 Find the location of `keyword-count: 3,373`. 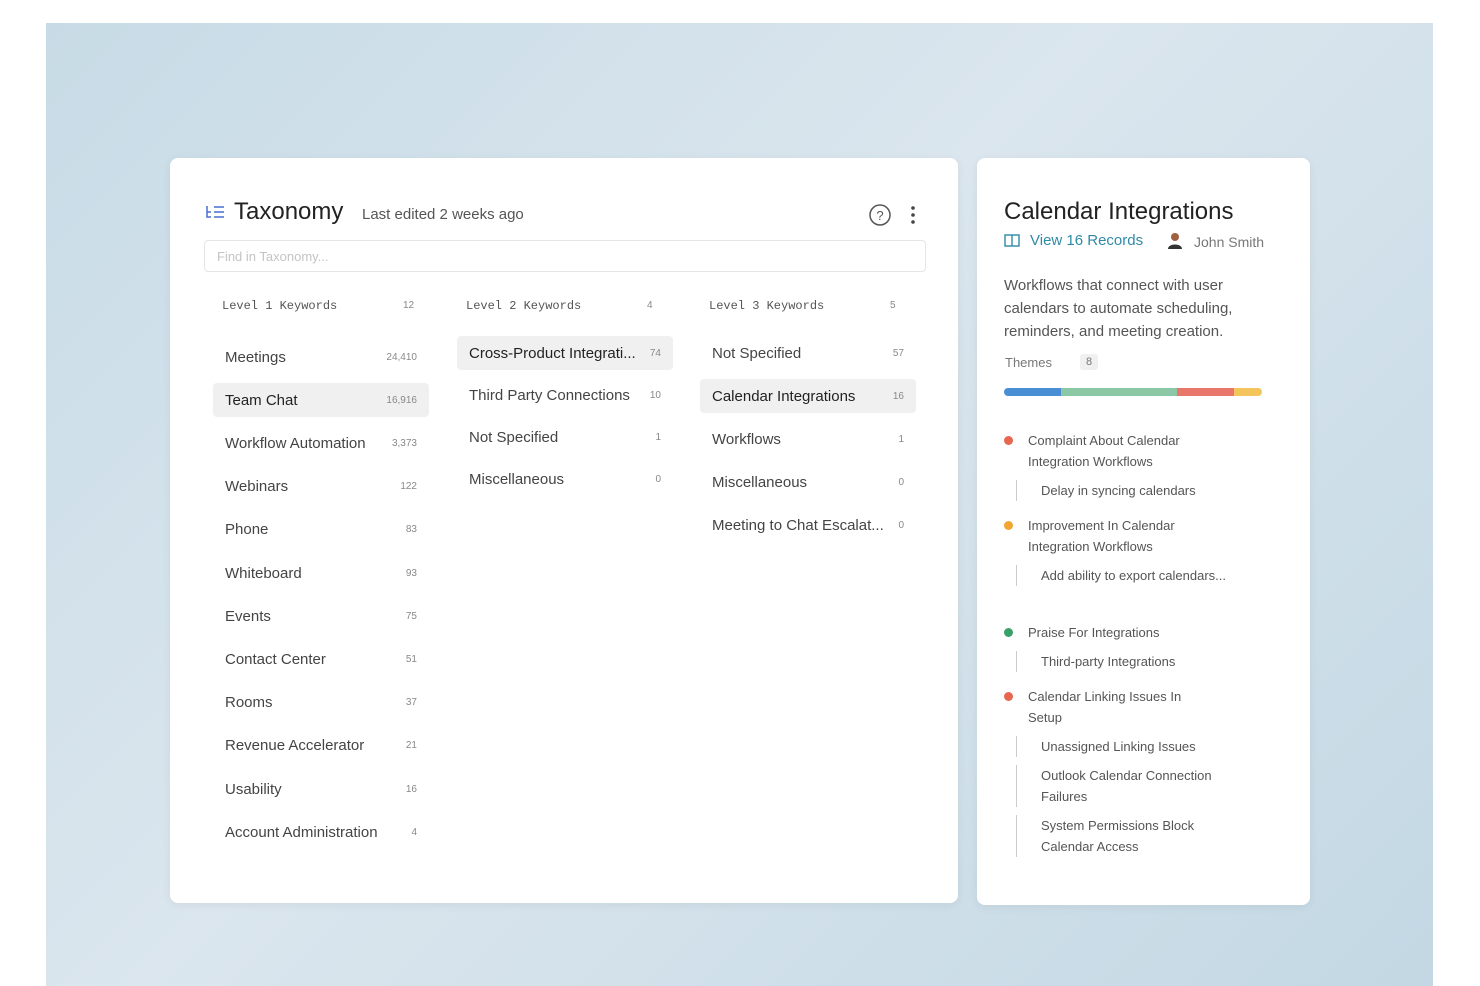

keyword-count: 3,373 is located at coordinates (404, 443).